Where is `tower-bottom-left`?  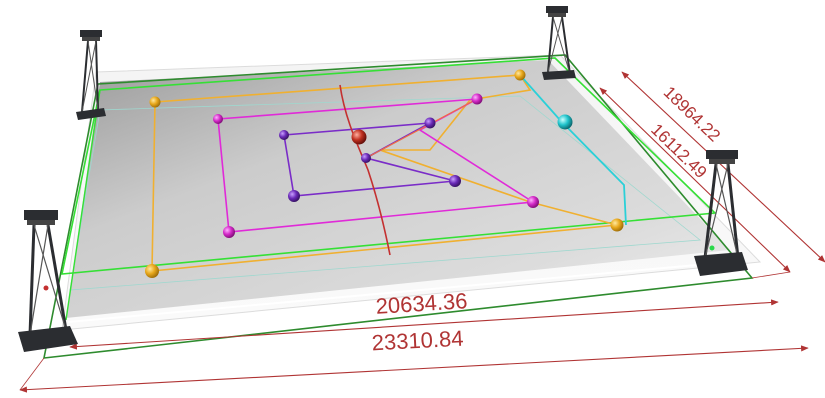 tower-bottom-left is located at coordinates (48, 281).